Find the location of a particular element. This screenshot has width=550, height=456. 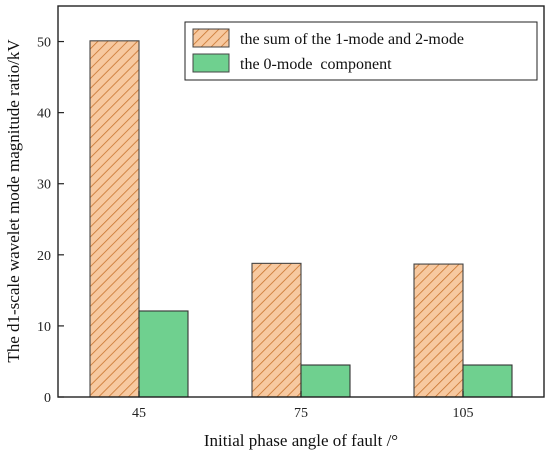

y-tick-label: 50 is located at coordinates (44, 43).